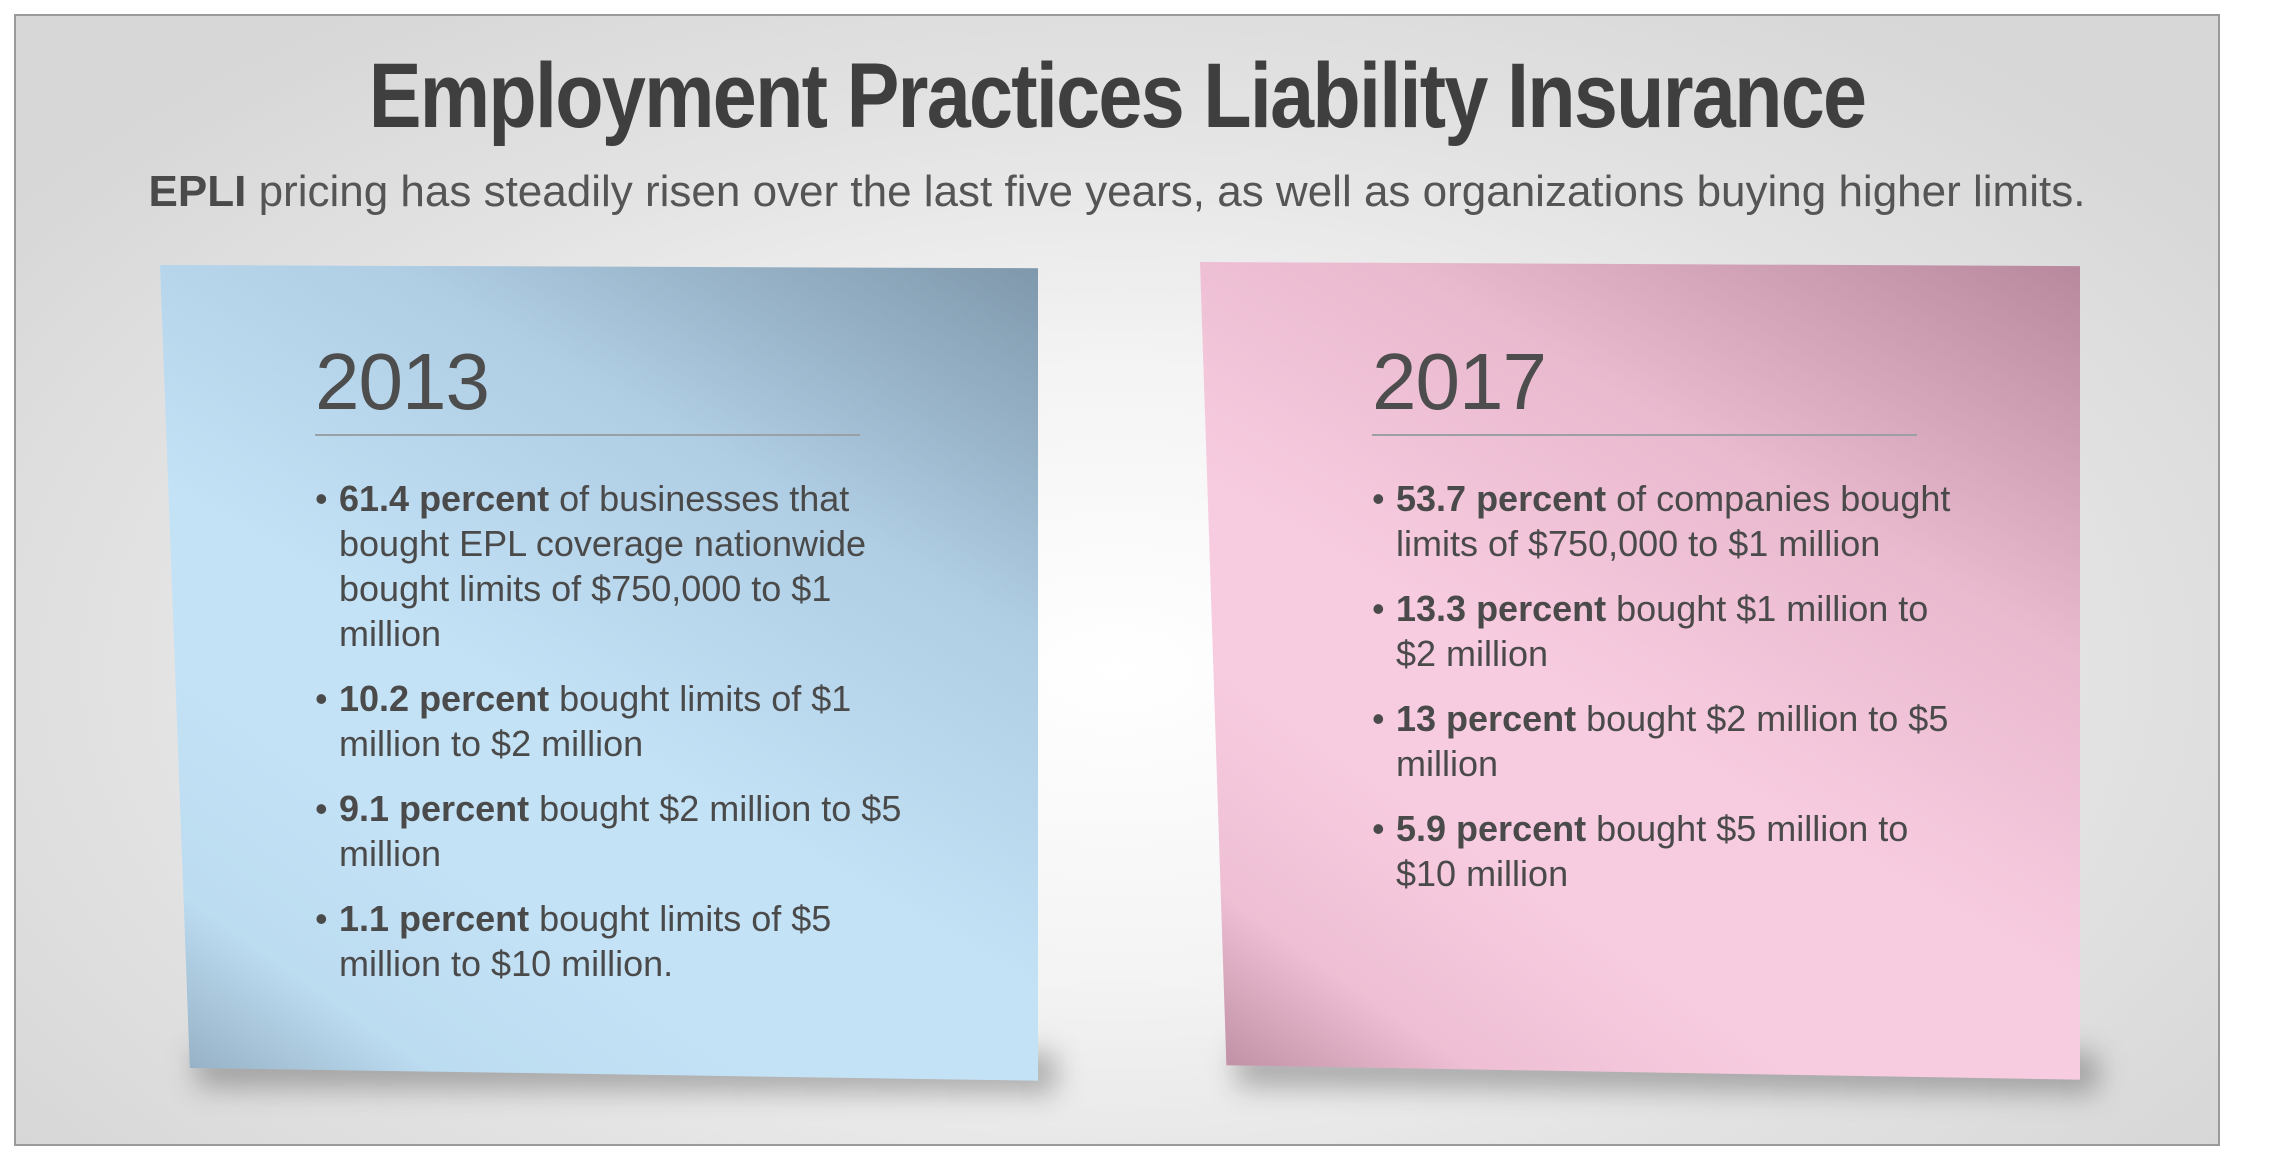 This screenshot has height=1164, width=2275. Describe the element at coordinates (1501, 608) in the screenshot. I see `fact-percent: 13.3 percent` at that location.